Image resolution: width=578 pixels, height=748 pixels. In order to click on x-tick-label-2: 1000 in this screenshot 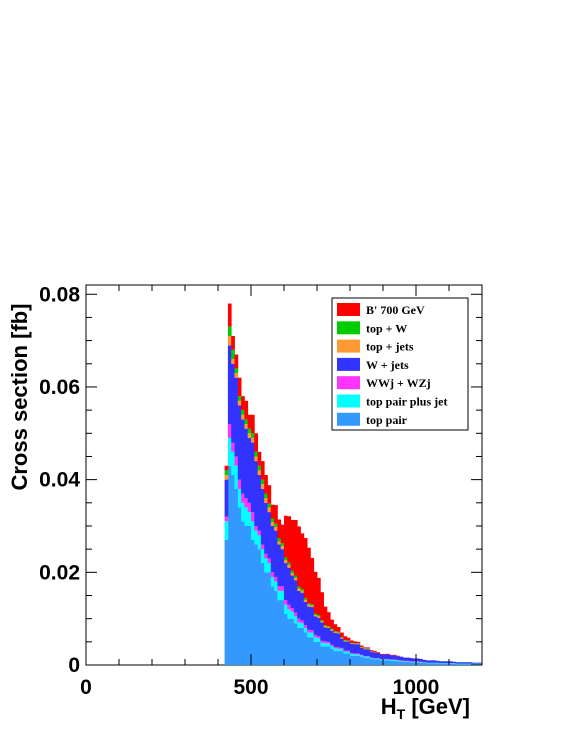, I will do `click(416, 687)`.